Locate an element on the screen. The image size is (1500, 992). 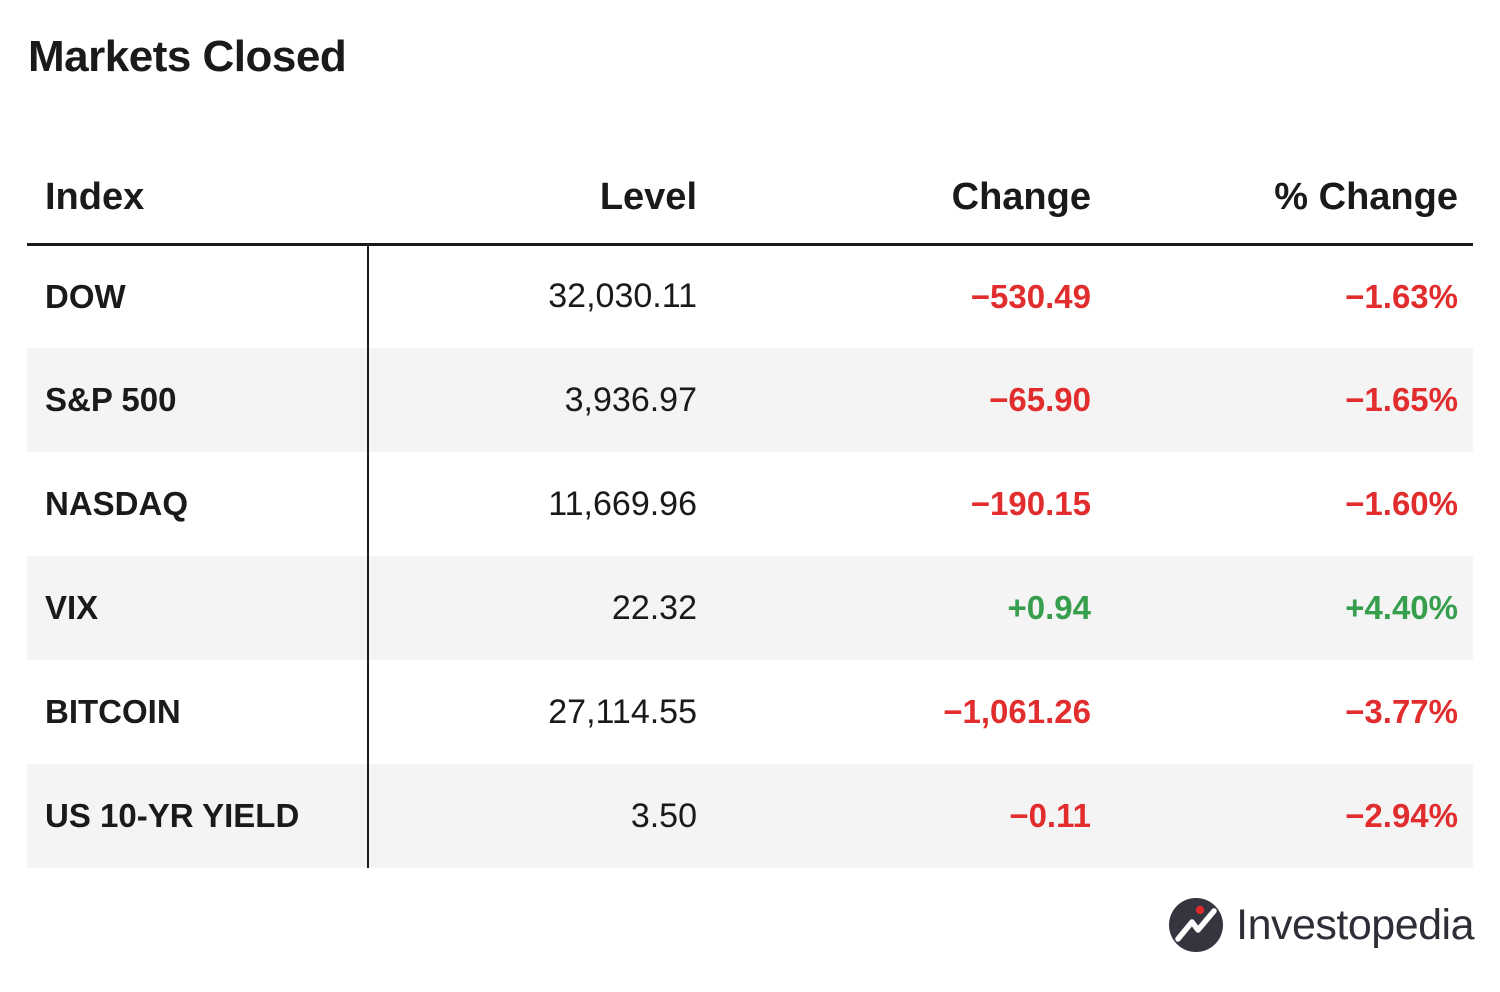
index-name-cell: VIX is located at coordinates (198, 608).